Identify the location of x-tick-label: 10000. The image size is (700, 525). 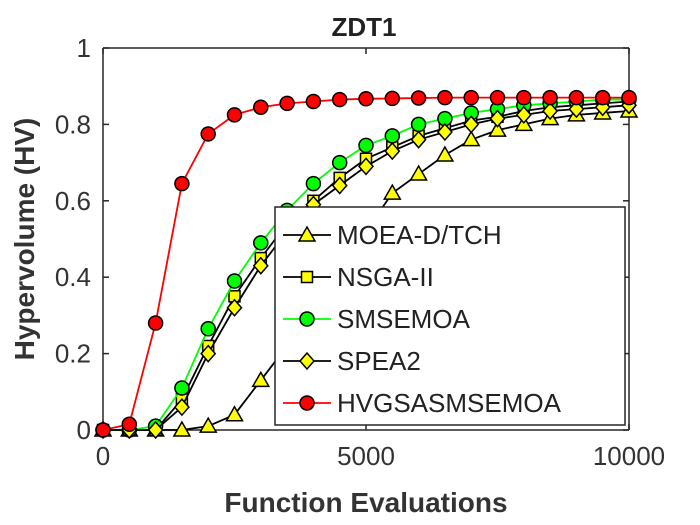
(629, 456).